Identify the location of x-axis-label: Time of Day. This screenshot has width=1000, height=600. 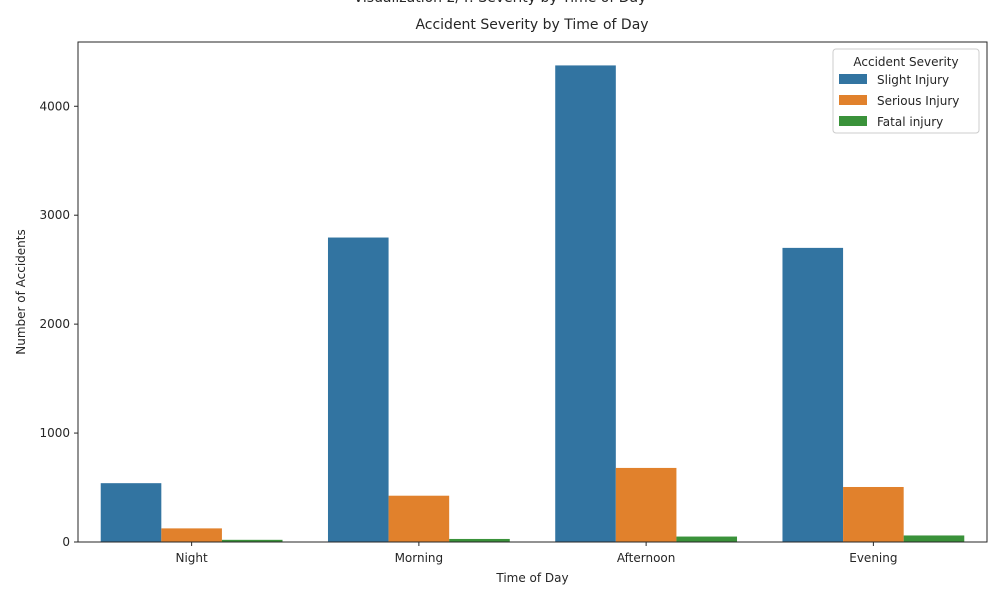
(531, 578).